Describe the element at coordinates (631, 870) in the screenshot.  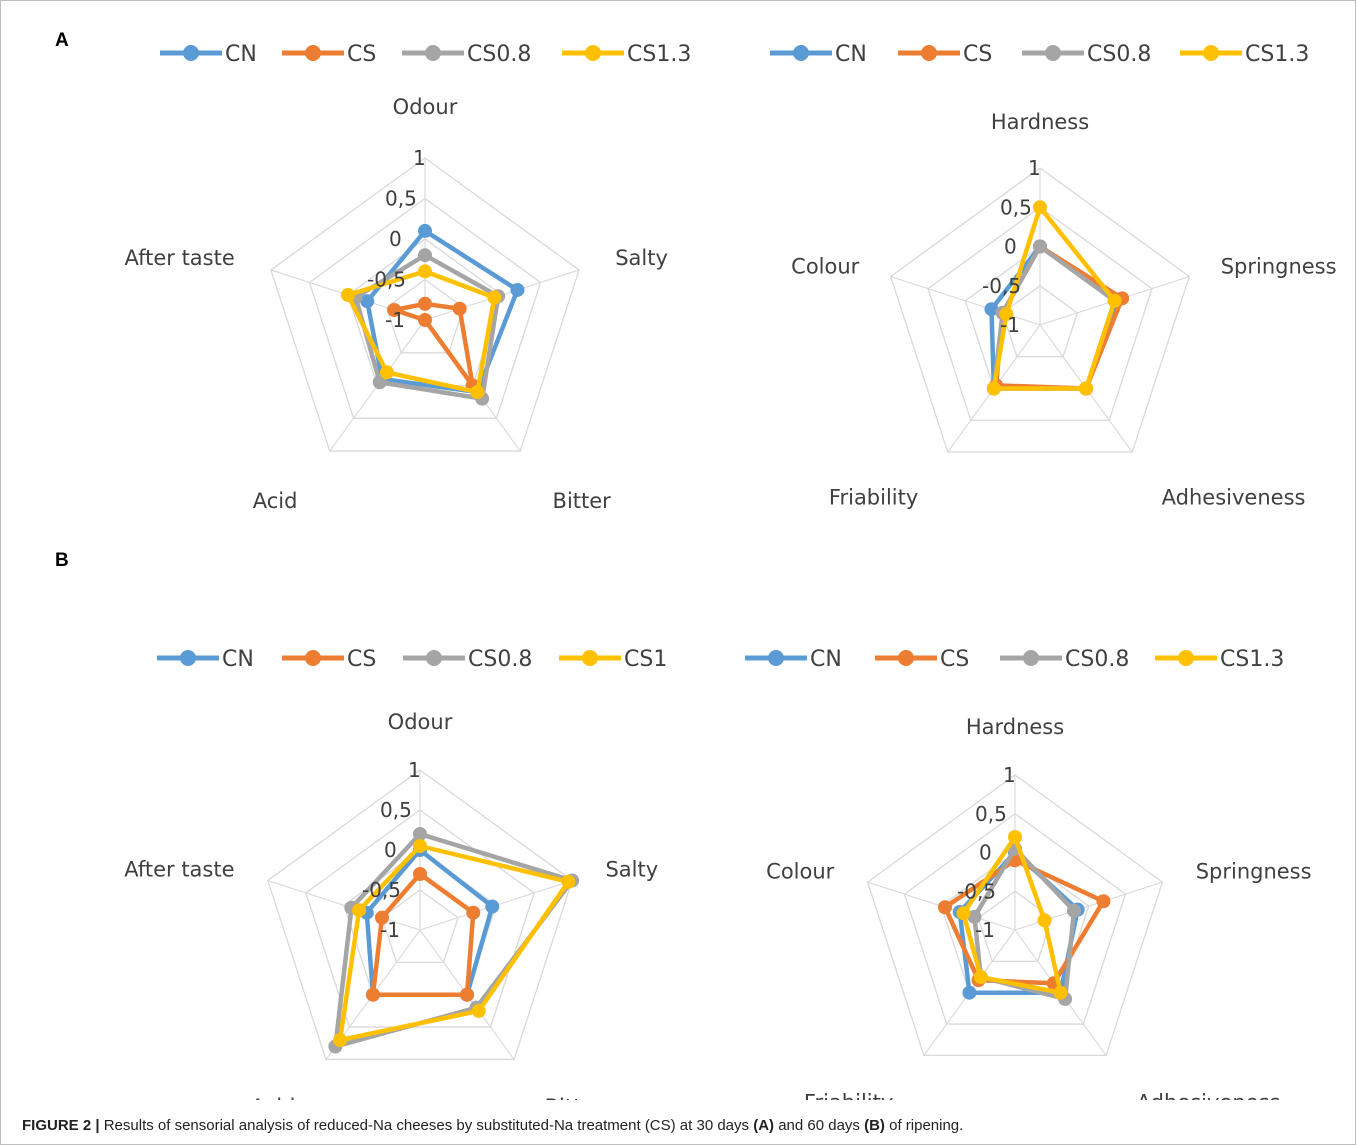
I see `axis-label: Salty` at that location.